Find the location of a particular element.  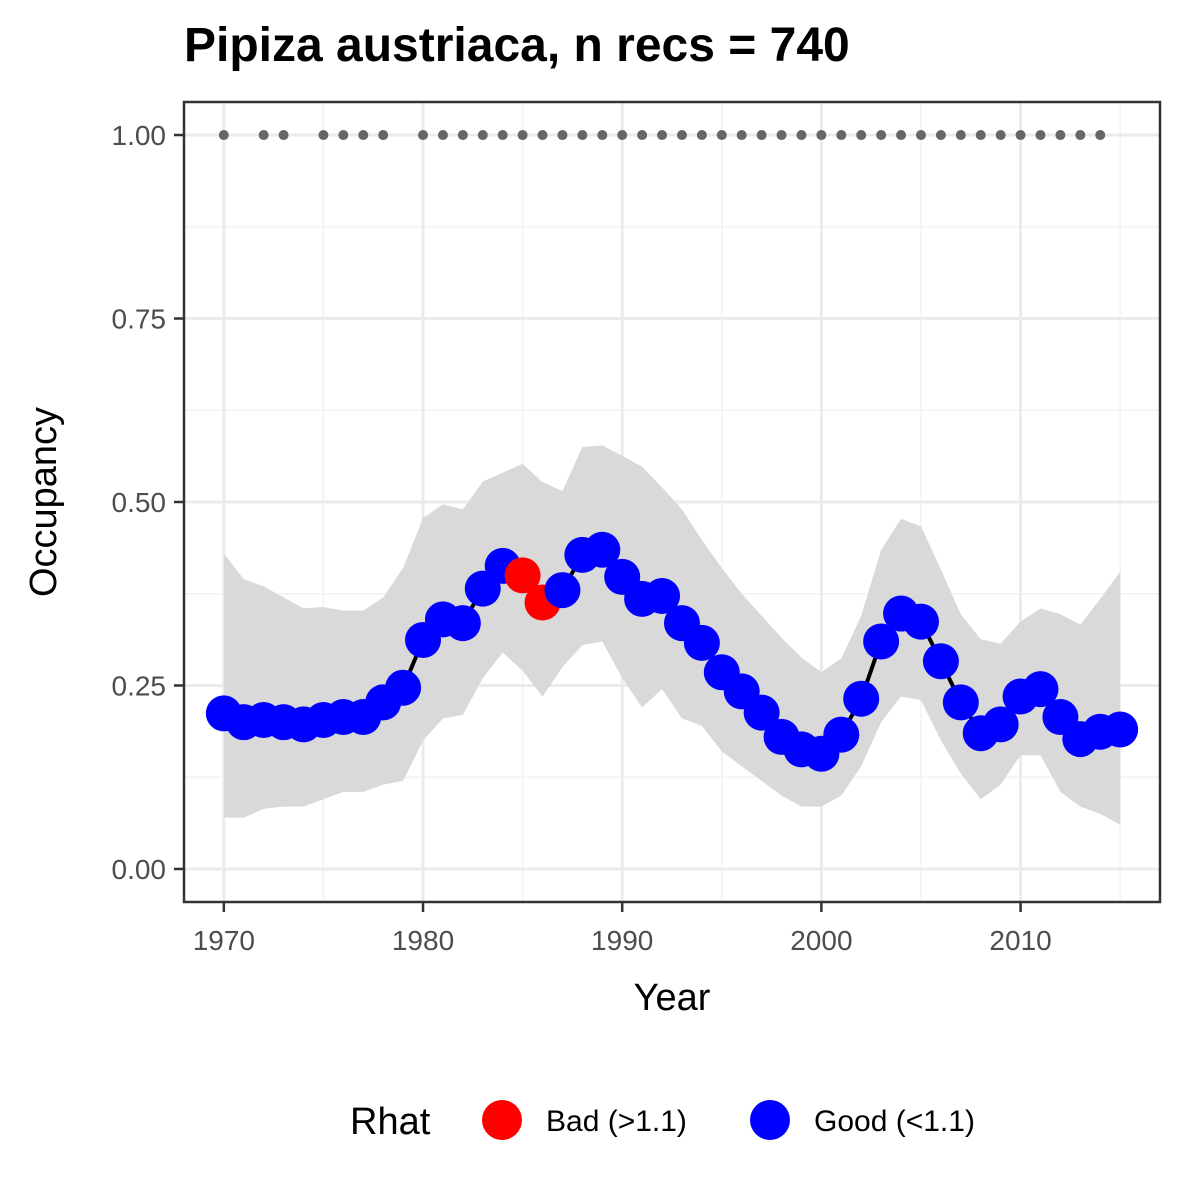

record-dot-2013 is located at coordinates (1080, 135).